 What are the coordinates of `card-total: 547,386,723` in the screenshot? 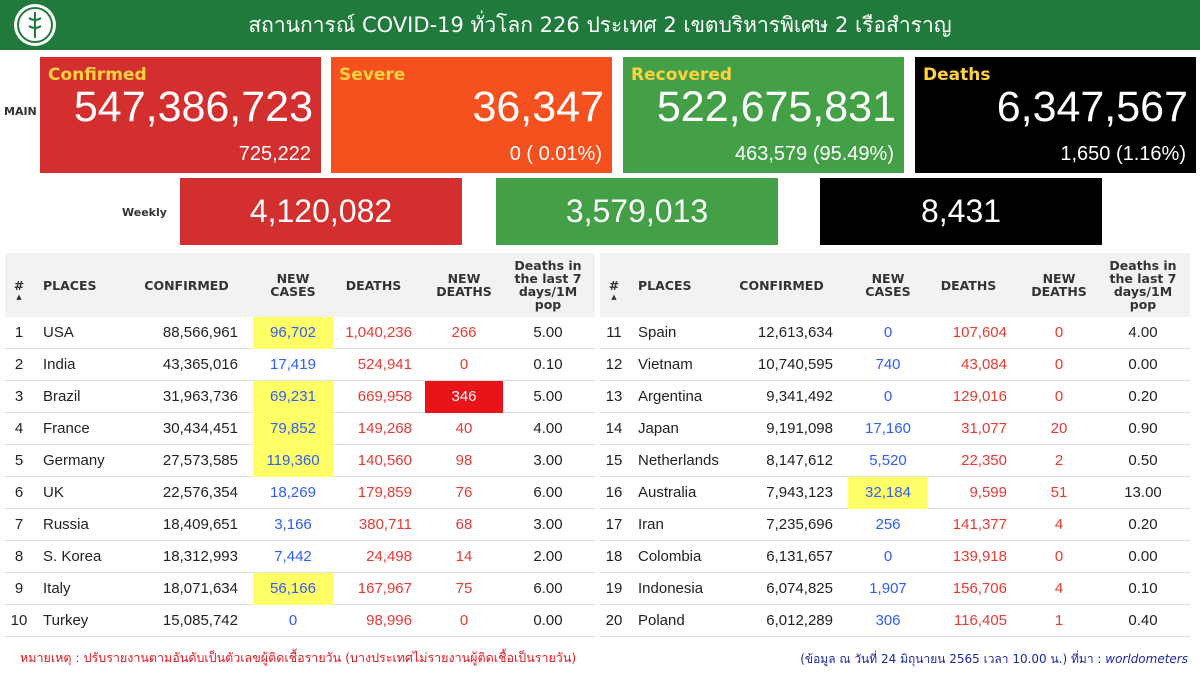 It's located at (193, 107).